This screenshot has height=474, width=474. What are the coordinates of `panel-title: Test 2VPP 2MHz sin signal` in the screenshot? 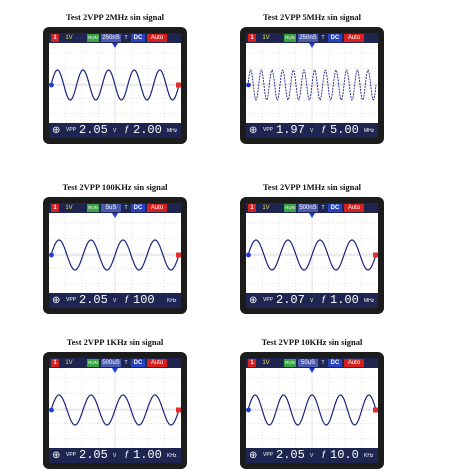 It's located at (115, 17).